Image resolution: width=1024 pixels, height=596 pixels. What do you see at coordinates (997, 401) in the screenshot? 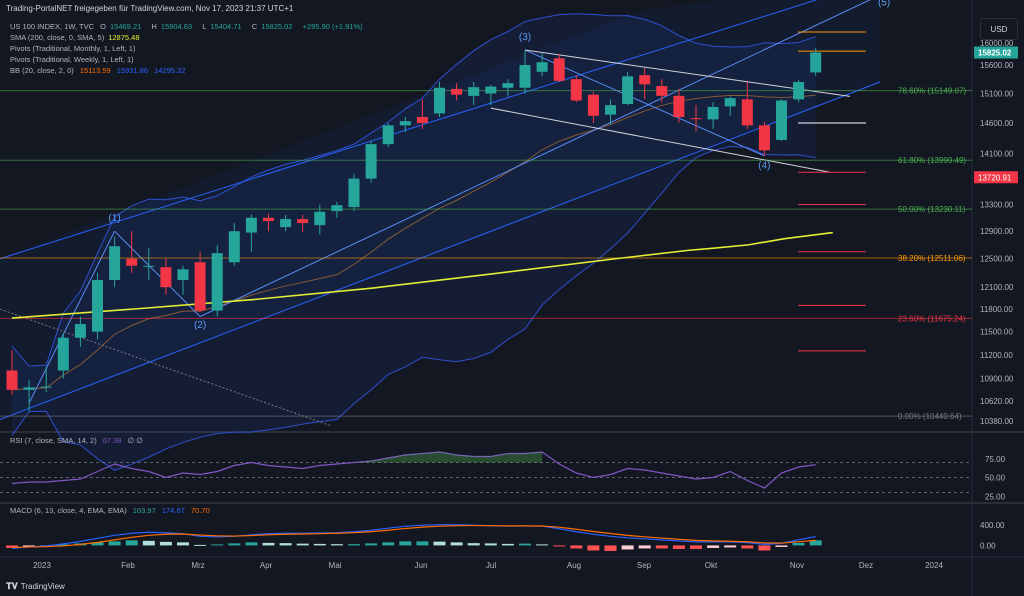
I see `price-tick-label: 10620.00` at bounding box center [997, 401].